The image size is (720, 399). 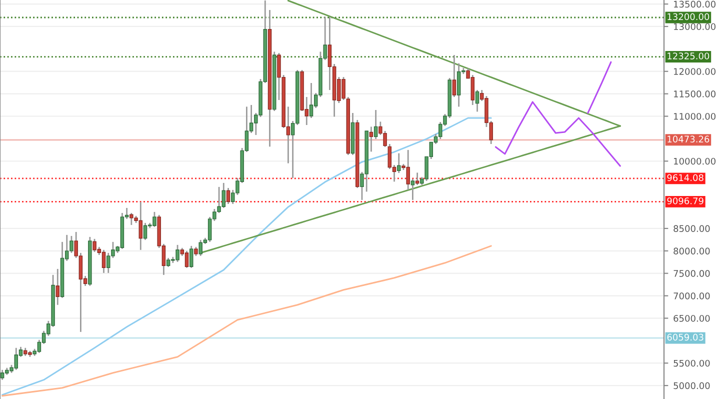 I want to click on ref-line-label: 6059.03, so click(x=685, y=337).